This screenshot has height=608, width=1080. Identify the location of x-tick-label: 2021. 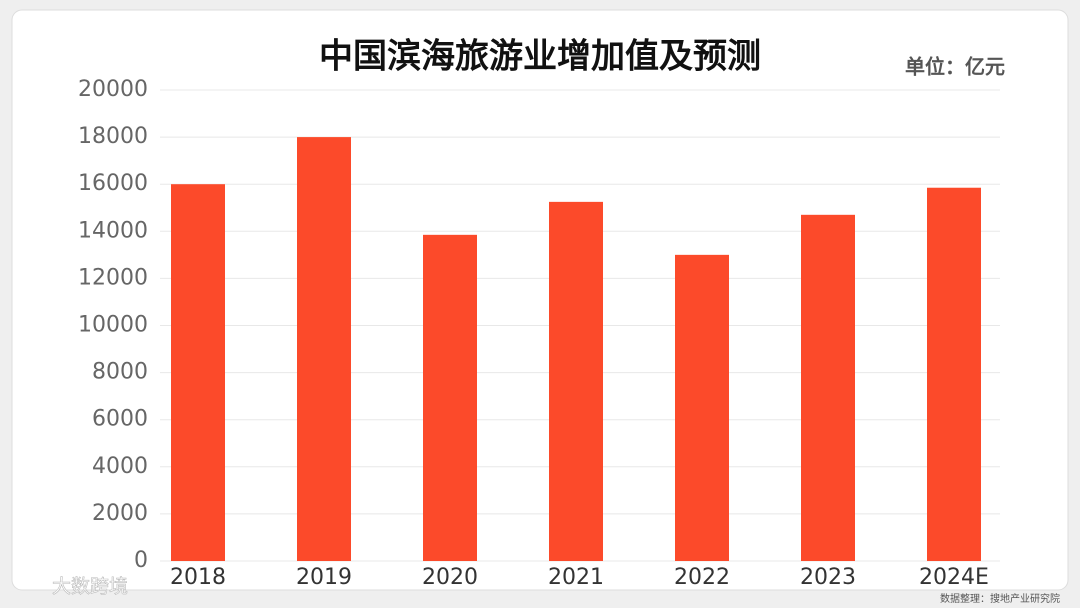
(576, 577).